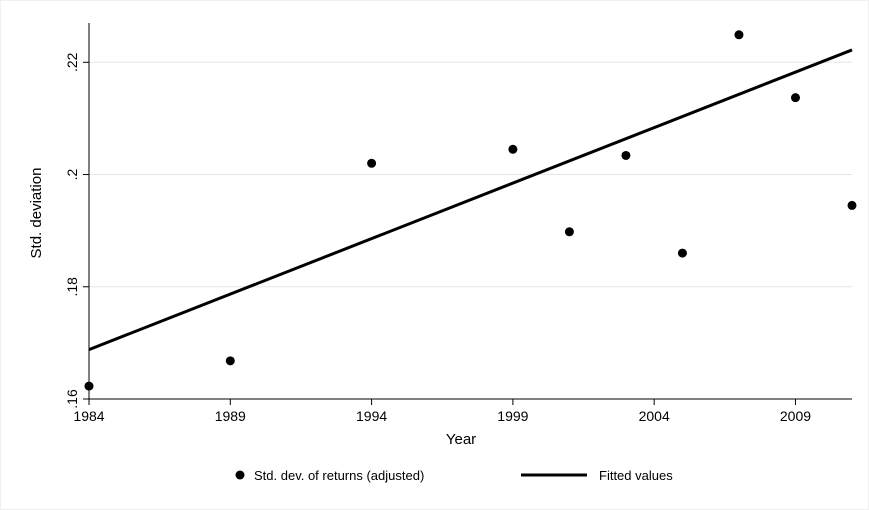 The width and height of the screenshot is (869, 510). I want to click on data-point-1984, so click(89, 386).